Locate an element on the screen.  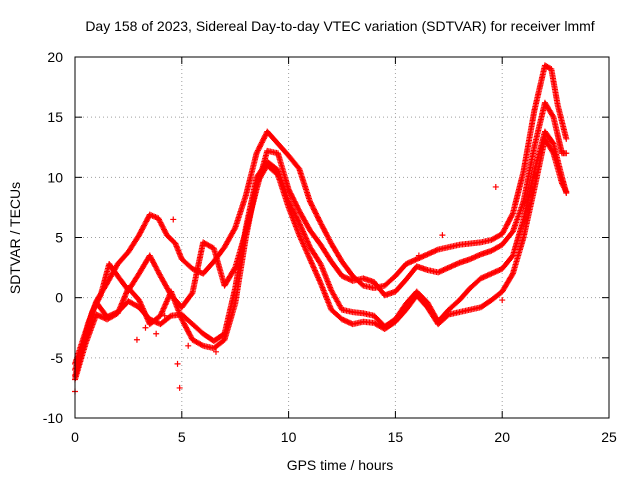
y-tick-label: 5 is located at coordinates (59, 238).